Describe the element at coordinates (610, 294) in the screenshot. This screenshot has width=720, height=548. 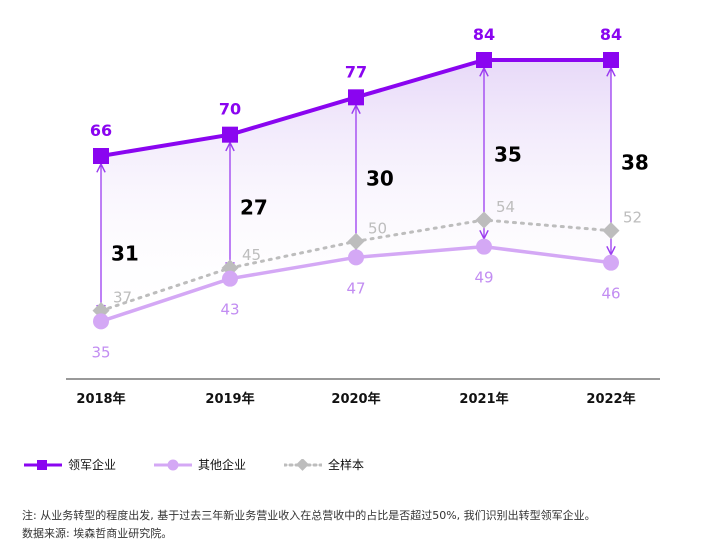
I see `others-value-label: 46` at that location.